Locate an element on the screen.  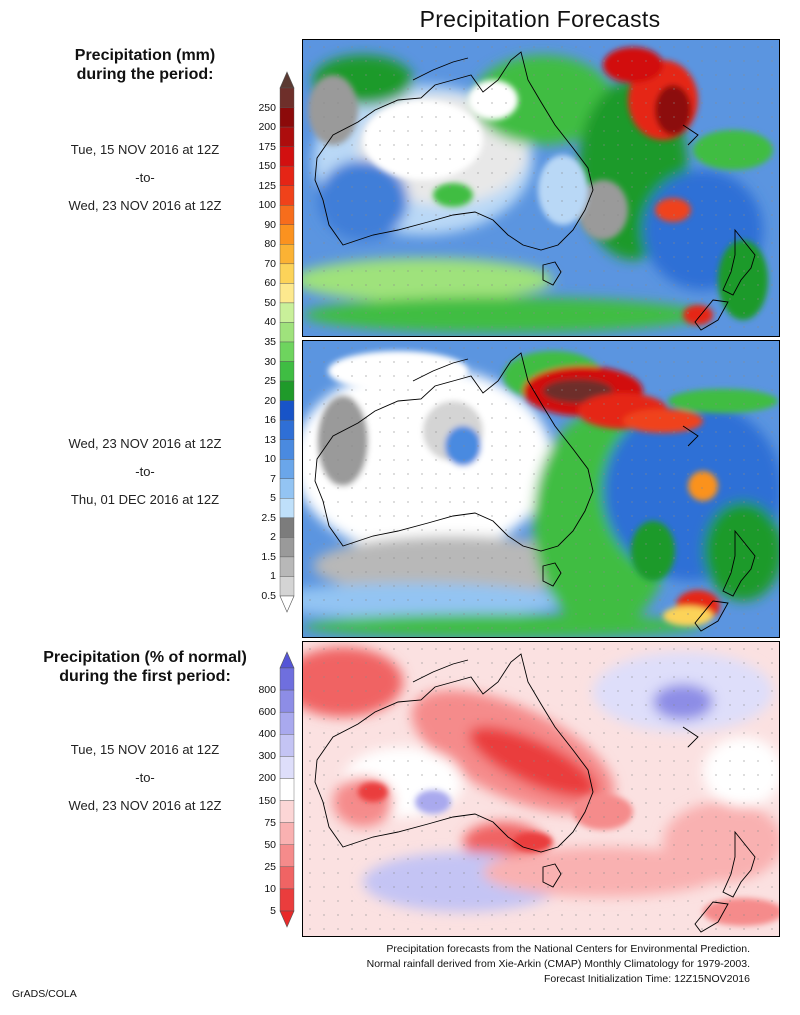
amount-scale-tick-label: 70 is located at coordinates (270, 263).